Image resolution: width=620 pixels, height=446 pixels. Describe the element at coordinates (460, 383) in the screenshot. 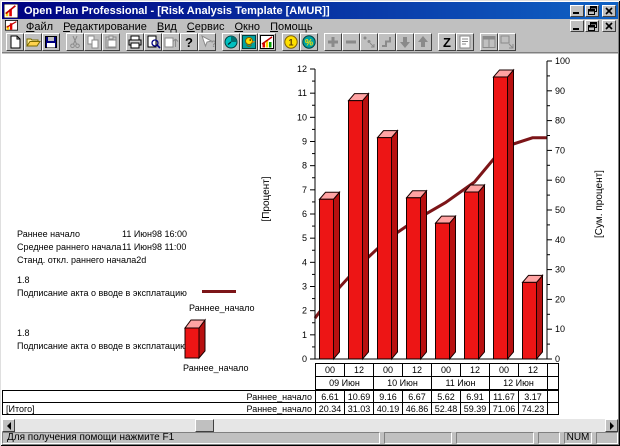

I see `x-axis-day-label: 11 Июн` at that location.